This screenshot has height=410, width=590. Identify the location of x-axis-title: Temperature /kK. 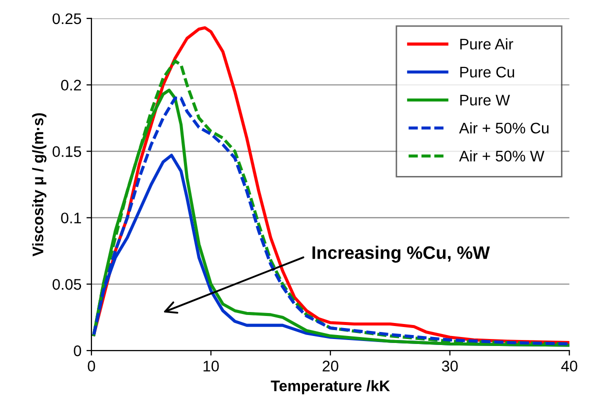
(330, 387).